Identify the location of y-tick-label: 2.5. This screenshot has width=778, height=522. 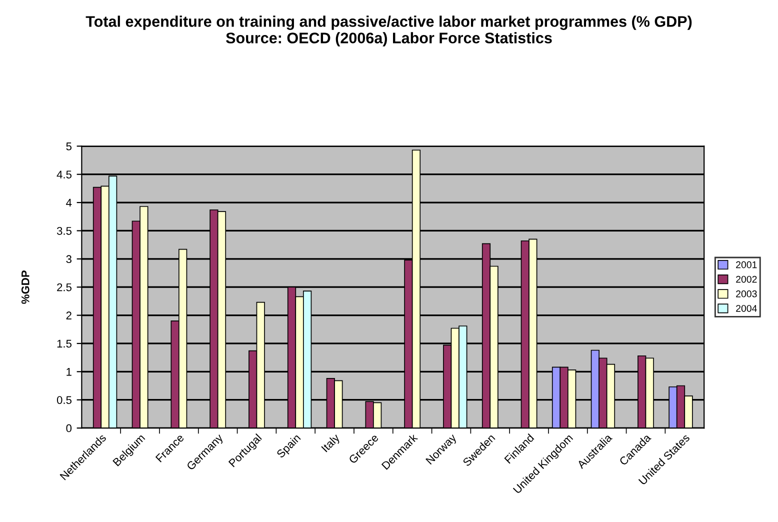
(64, 287).